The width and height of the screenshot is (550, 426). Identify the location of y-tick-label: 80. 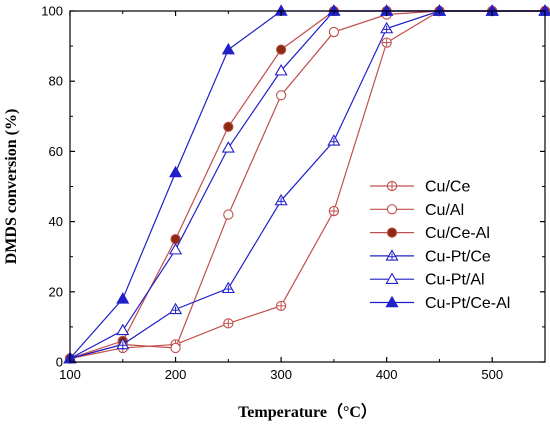
(56, 81).